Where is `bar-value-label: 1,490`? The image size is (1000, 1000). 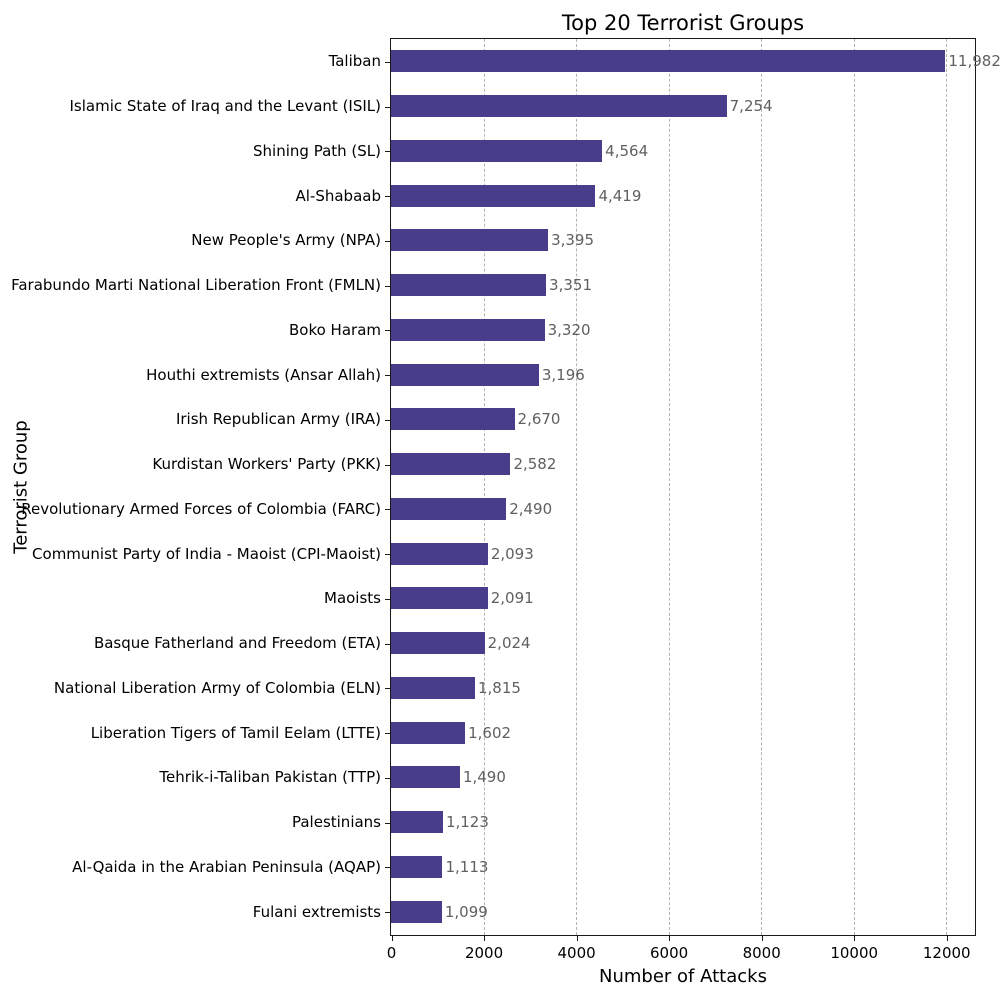
bar-value-label: 1,490 is located at coordinates (484, 777).